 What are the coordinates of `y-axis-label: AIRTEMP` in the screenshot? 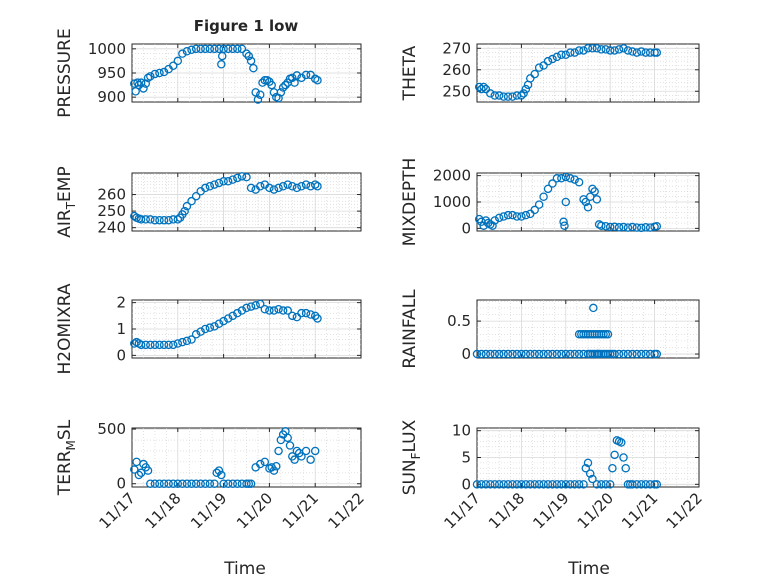 It's located at (66, 201).